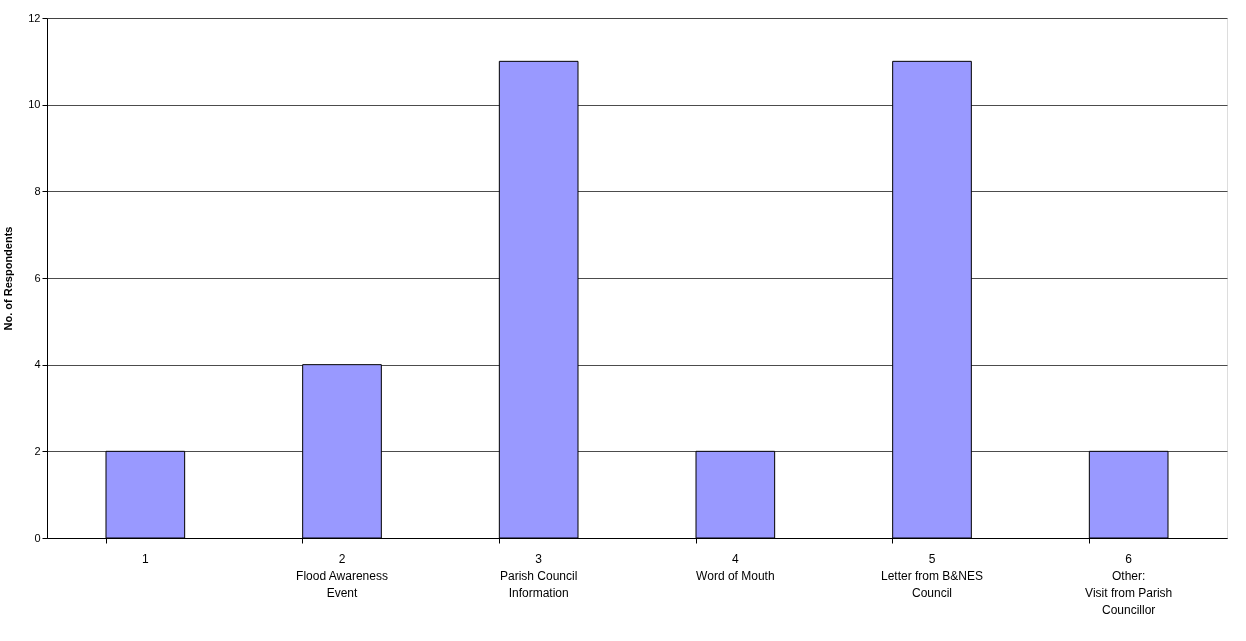 This screenshot has height=641, width=1246. Describe the element at coordinates (145, 558) in the screenshot. I see `x-tick-label: 1` at that location.